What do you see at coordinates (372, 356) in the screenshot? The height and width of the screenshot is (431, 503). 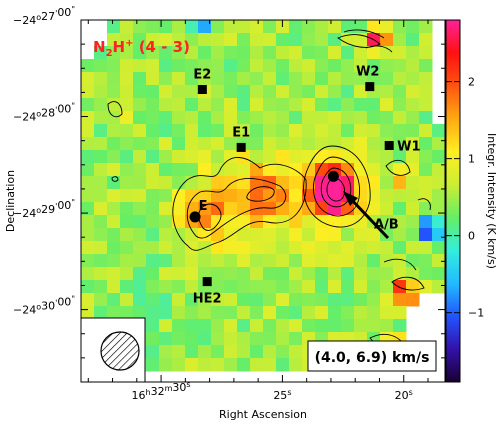 I see `velocity-box` at bounding box center [372, 356].